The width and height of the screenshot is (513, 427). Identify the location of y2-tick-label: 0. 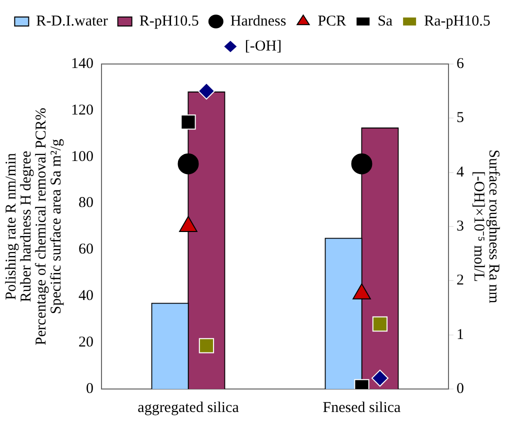
(460, 388).